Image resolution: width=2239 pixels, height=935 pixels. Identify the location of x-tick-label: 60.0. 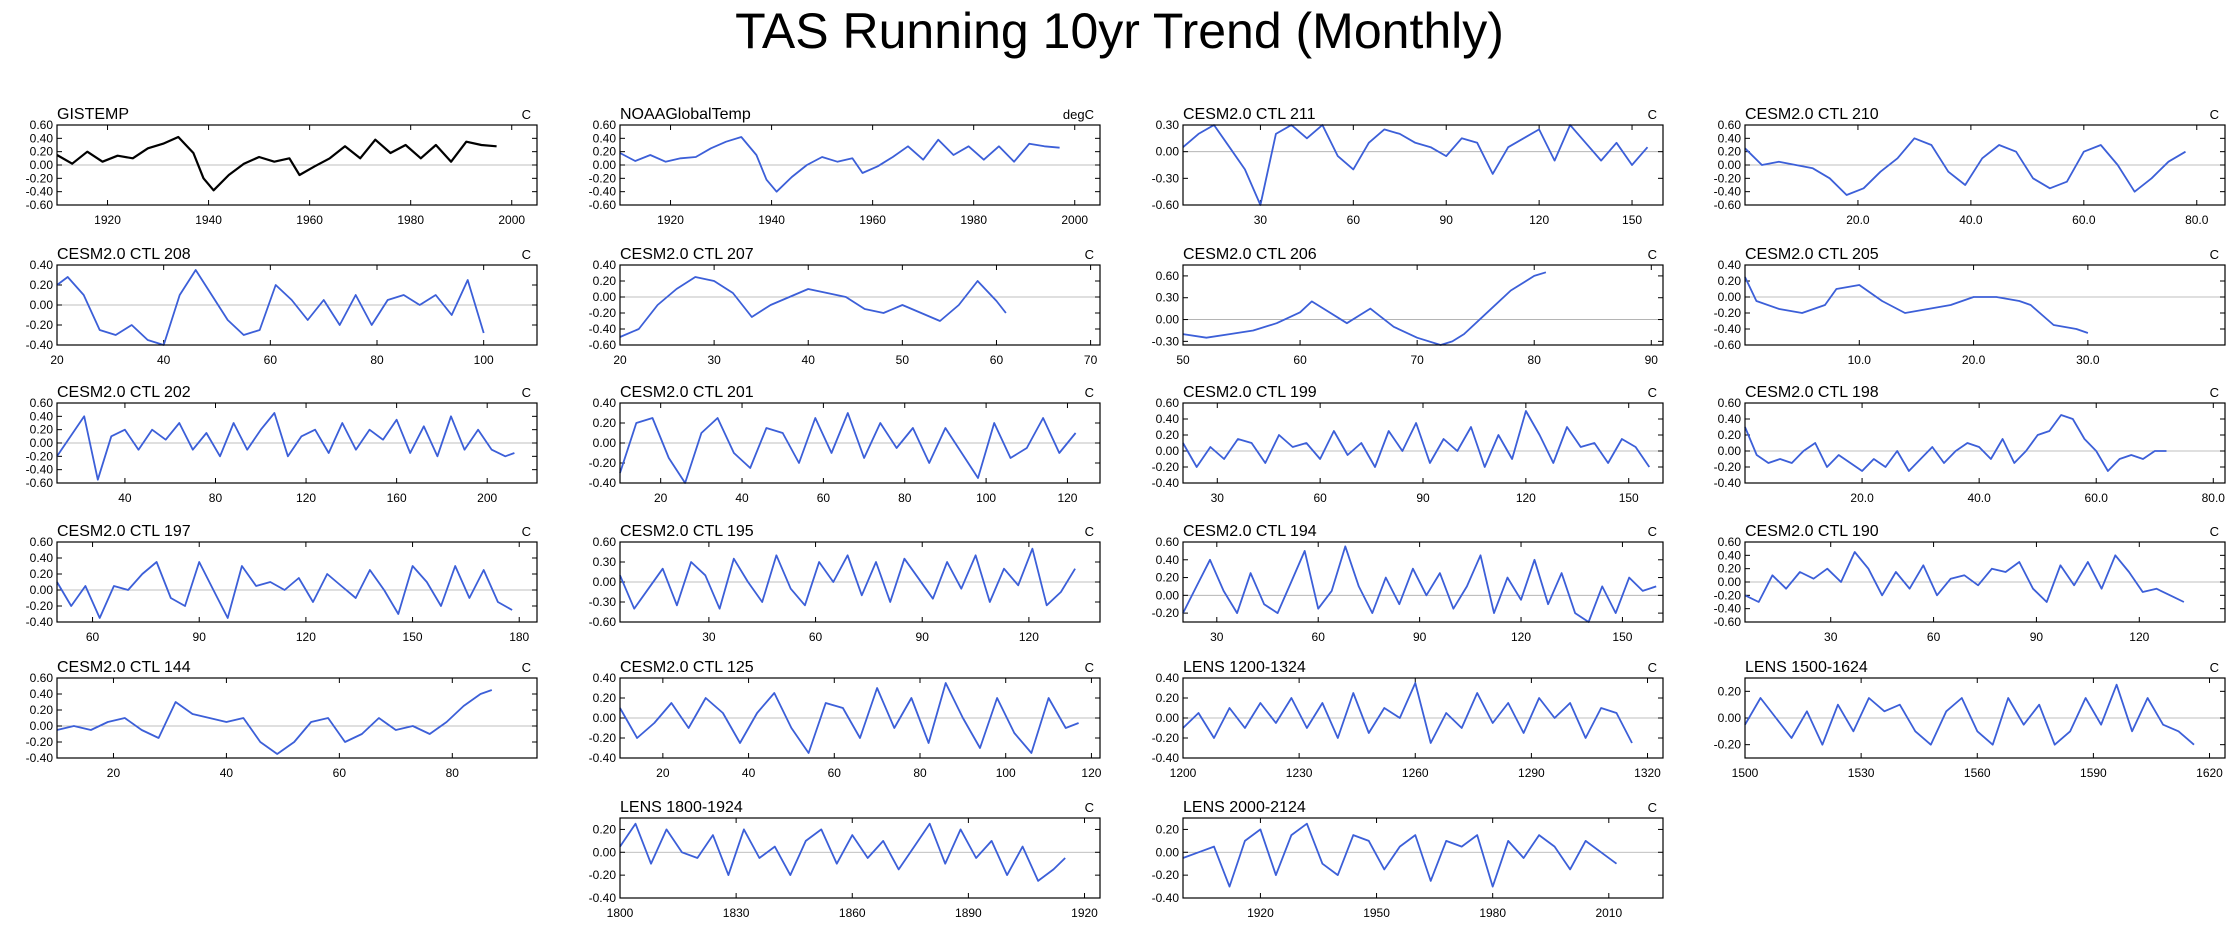
(2097, 498).